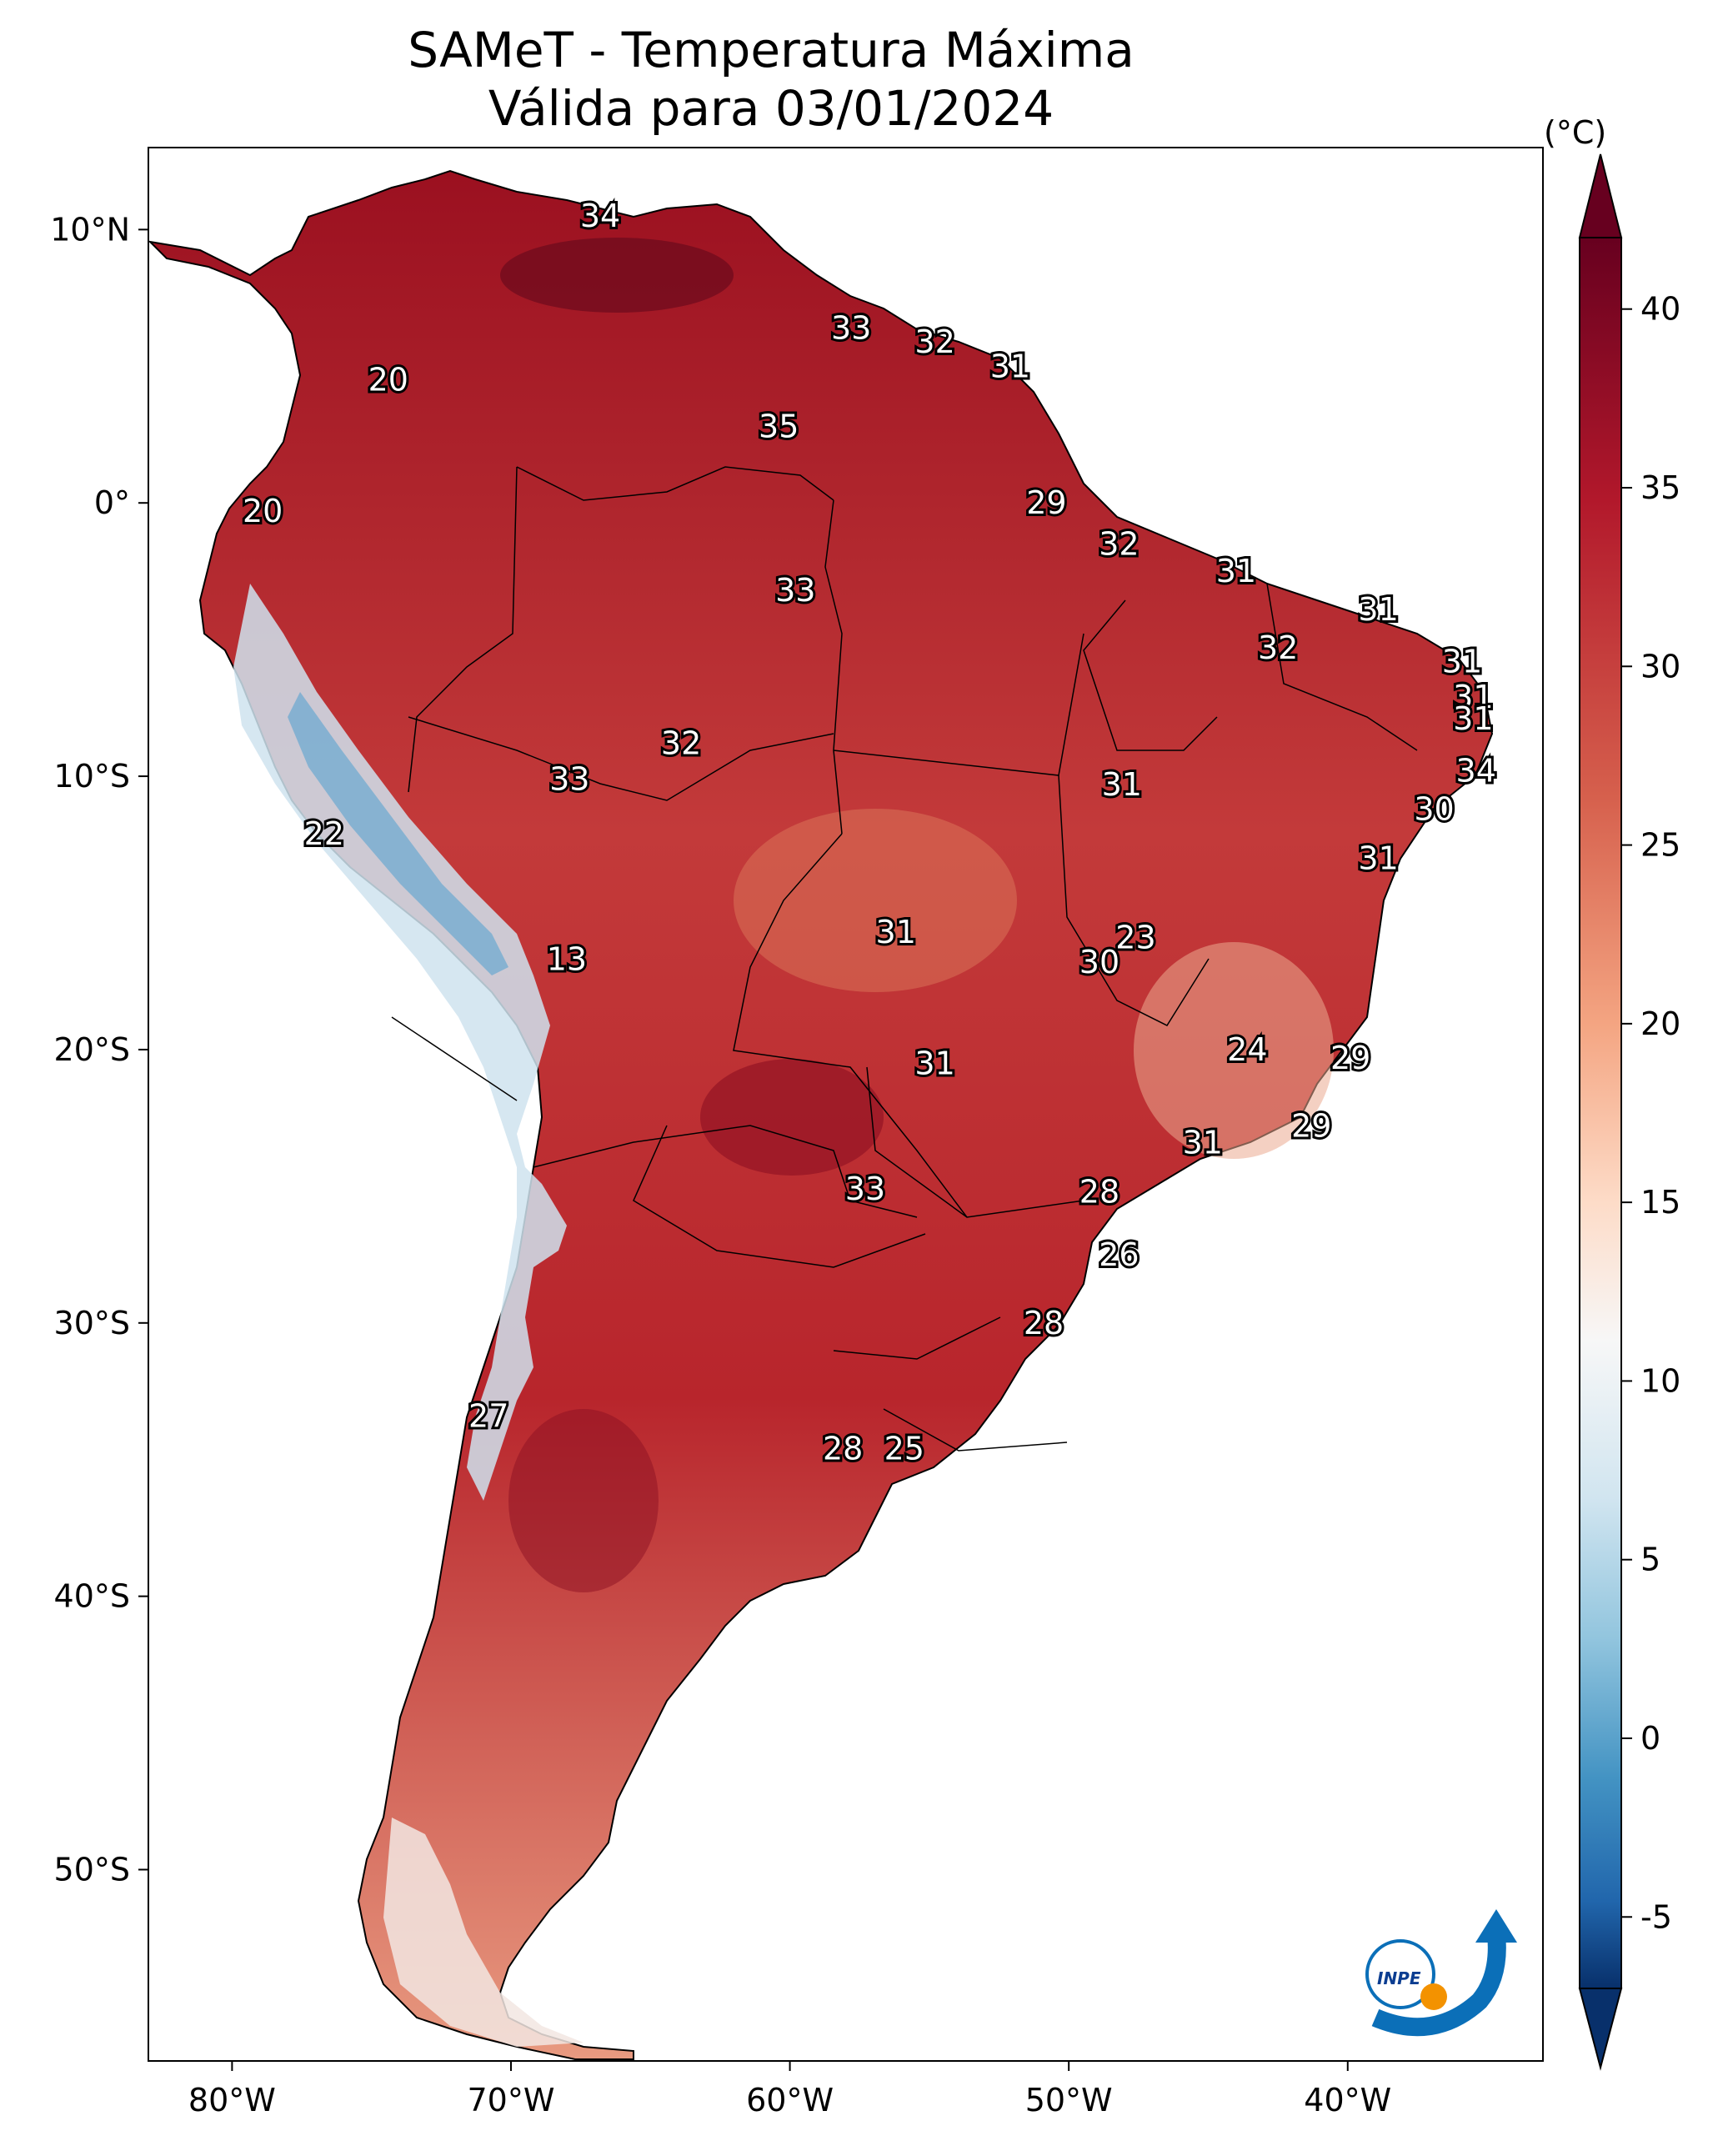 Image resolution: width=1723 pixels, height=2156 pixels. What do you see at coordinates (771, 108) in the screenshot?
I see `title-line-2: Válida para 03/01/2024` at bounding box center [771, 108].